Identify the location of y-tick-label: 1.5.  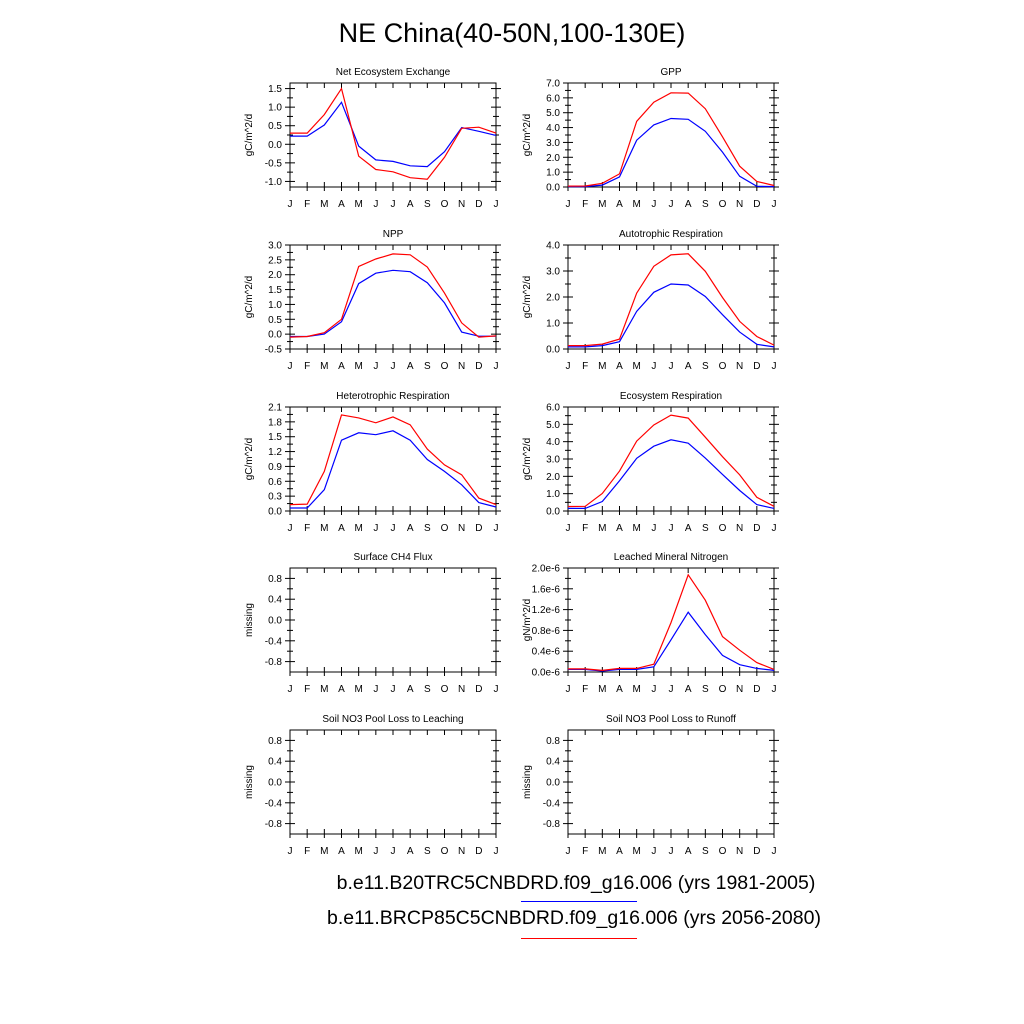
(275, 89).